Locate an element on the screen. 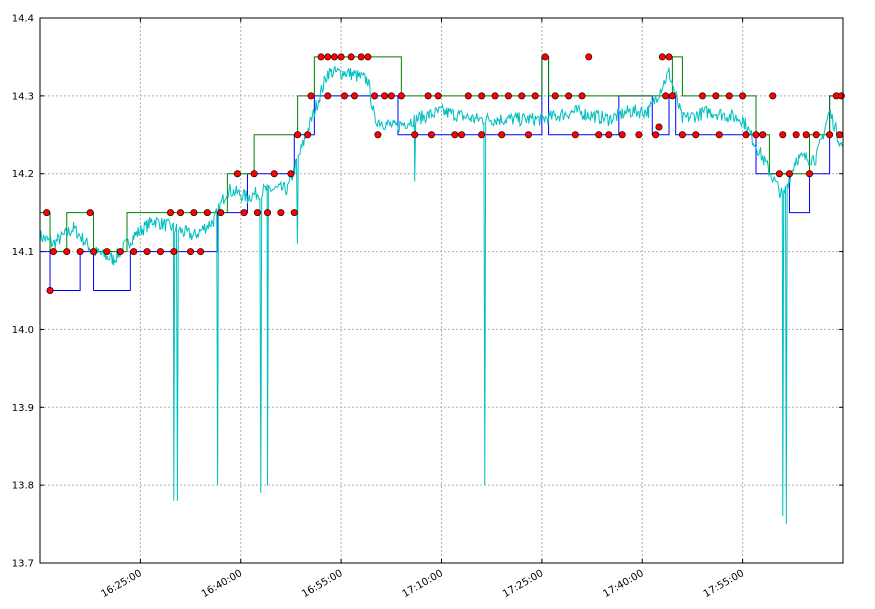 This screenshot has width=875, height=609. x-tick-label: 16:25:00 is located at coordinates (121, 584).